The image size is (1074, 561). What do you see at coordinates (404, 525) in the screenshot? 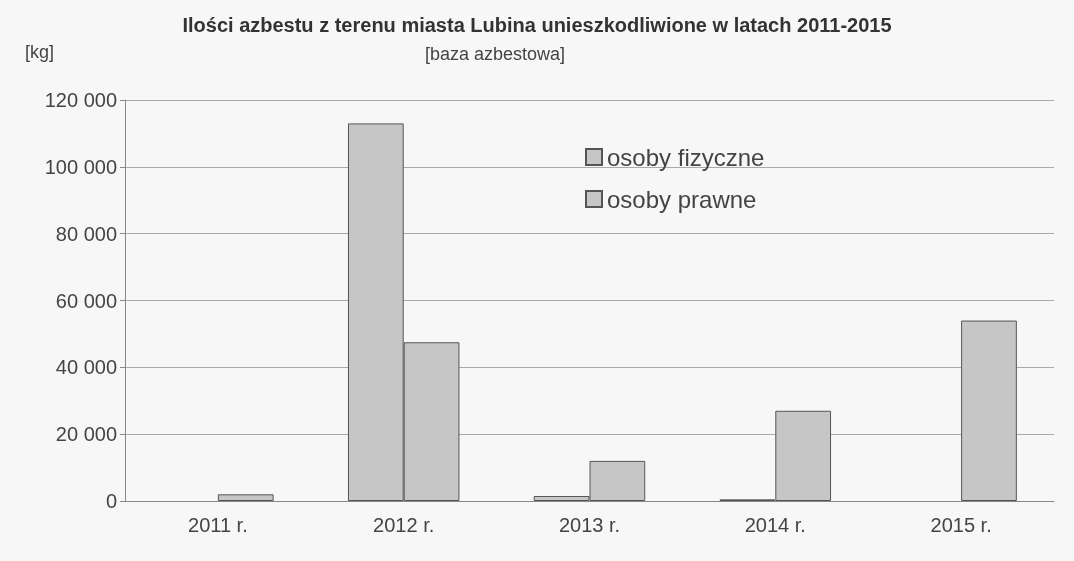
I see `x-tick-label: 2012 r.` at bounding box center [404, 525].